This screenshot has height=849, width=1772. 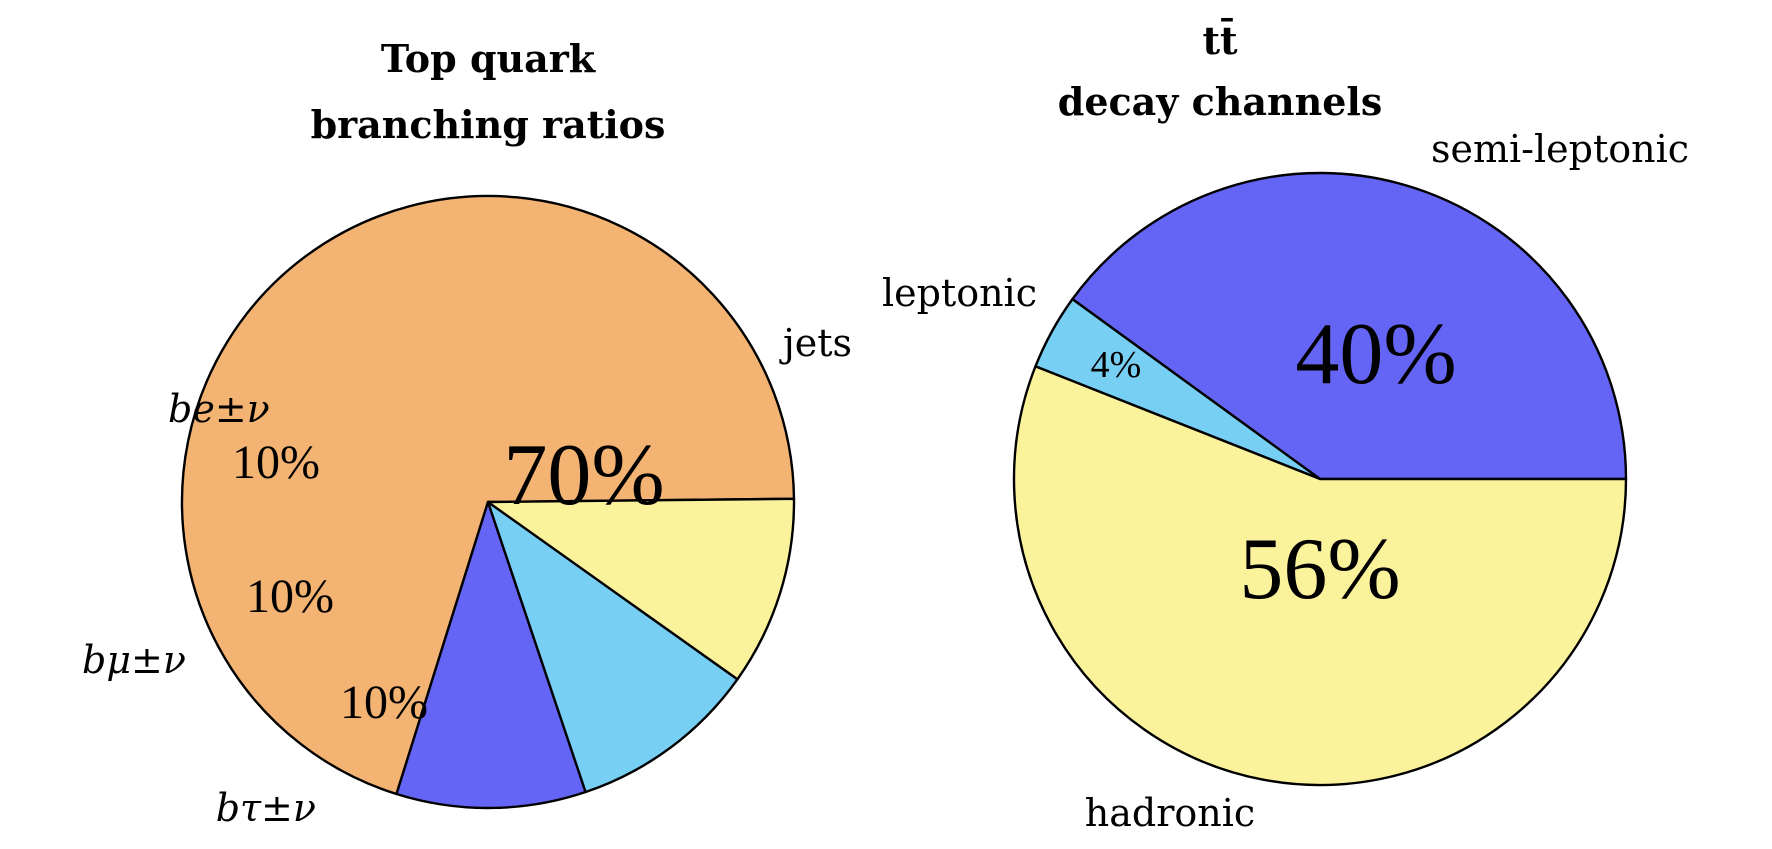 What do you see at coordinates (488, 58) in the screenshot?
I see `chart-1-title-line-1: Top quark` at bounding box center [488, 58].